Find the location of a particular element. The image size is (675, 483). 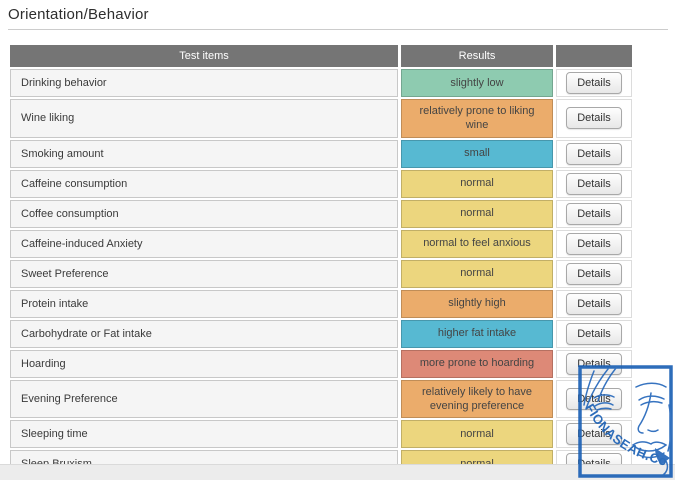

page-footer-strip is located at coordinates (337, 472).